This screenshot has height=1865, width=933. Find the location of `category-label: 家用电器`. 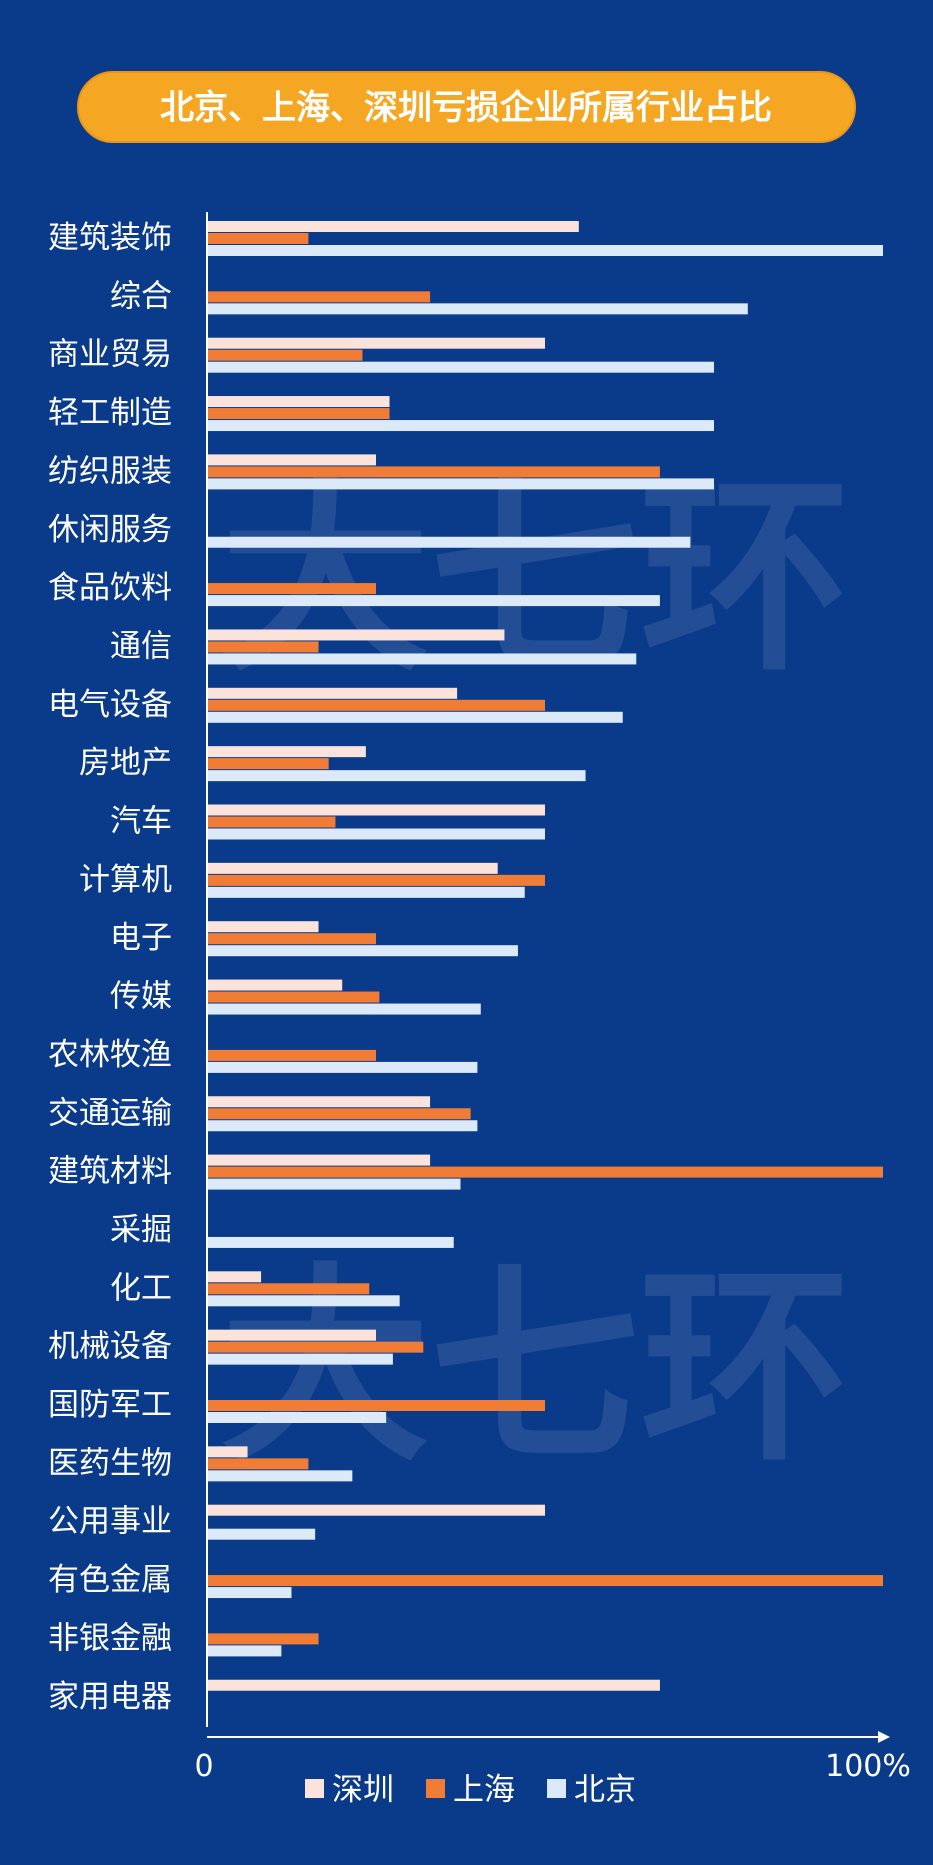

category-label: 家用电器 is located at coordinates (110, 1697).